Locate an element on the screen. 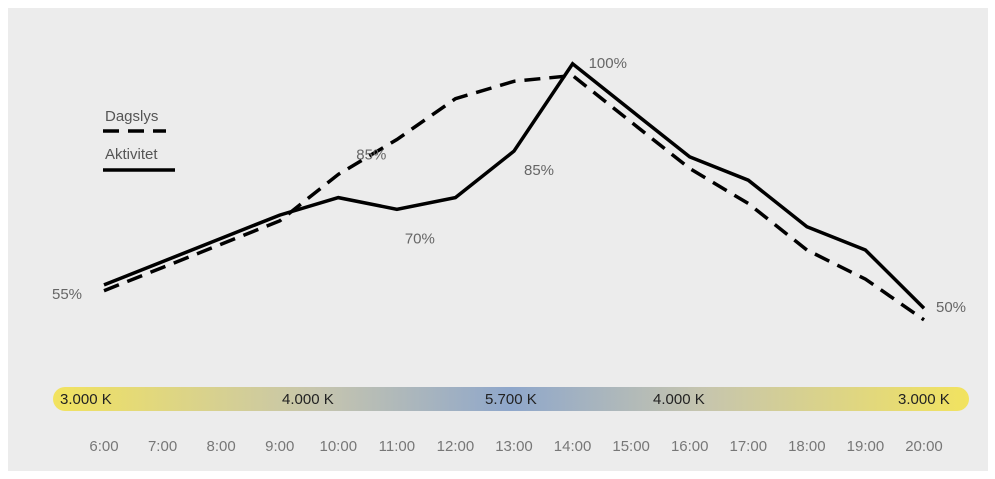  x-tick-label: 14:00 is located at coordinates (573, 446).